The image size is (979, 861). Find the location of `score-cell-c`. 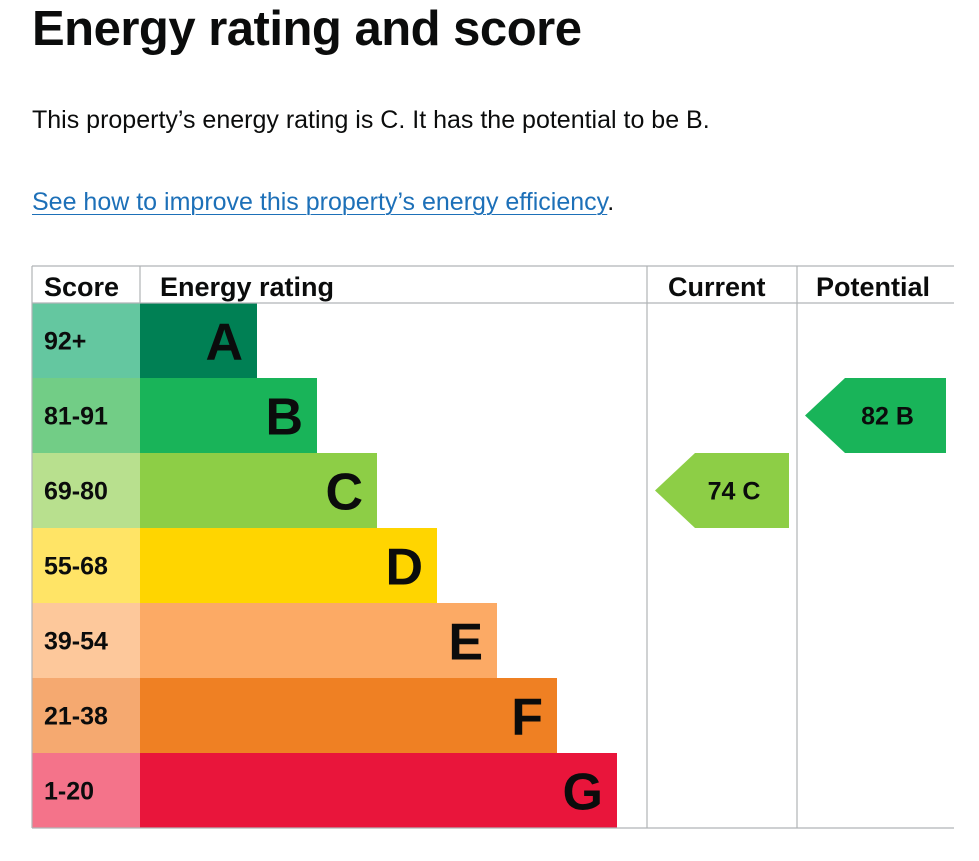

score-cell-c is located at coordinates (86, 490).